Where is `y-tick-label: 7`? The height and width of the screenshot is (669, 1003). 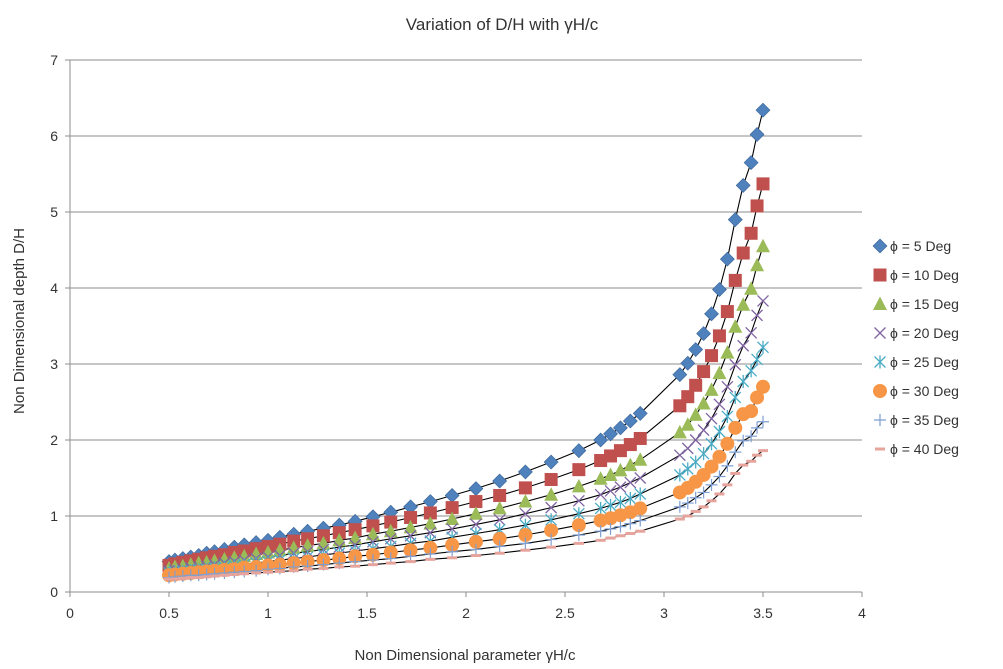 y-tick-label: 7 is located at coordinates (54, 60).